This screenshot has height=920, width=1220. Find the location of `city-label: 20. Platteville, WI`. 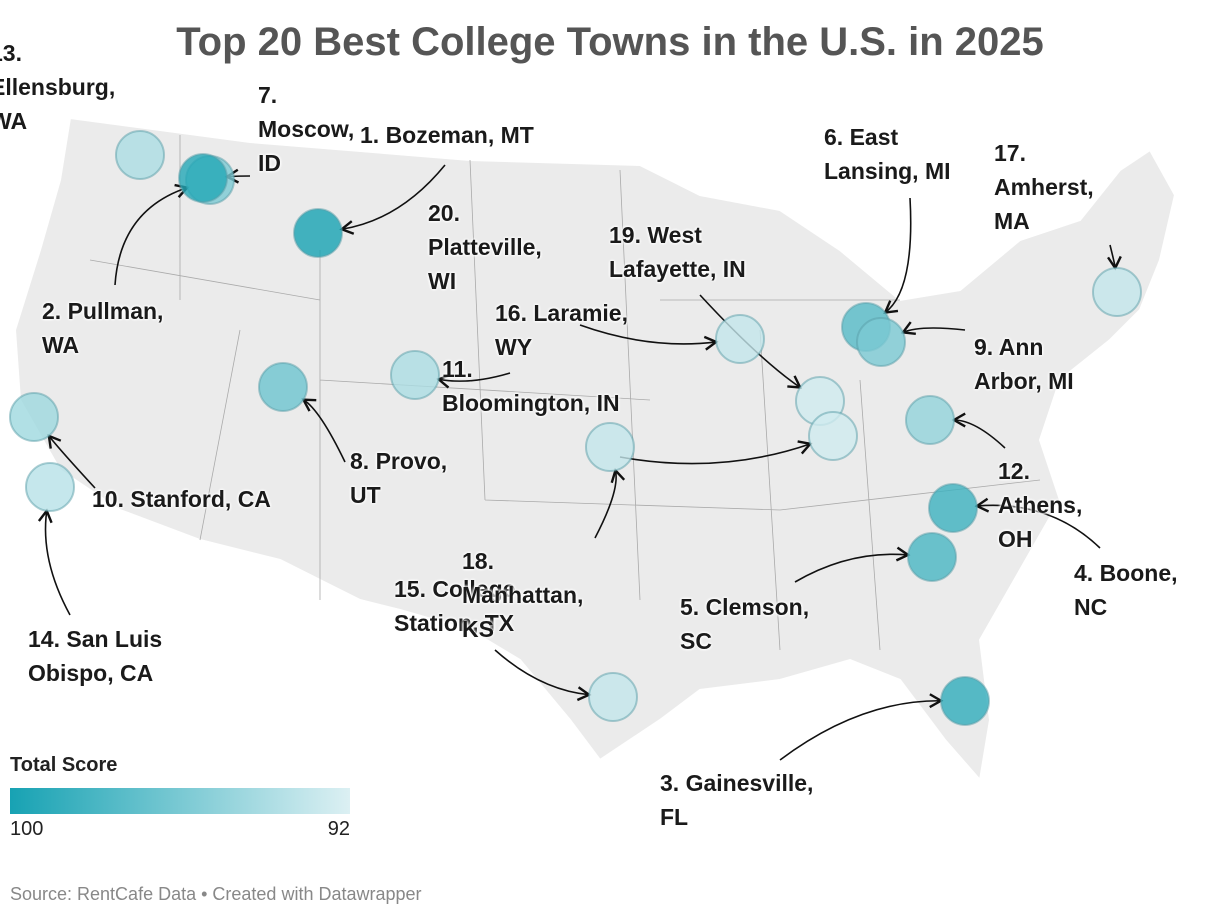

city-label: 20. Platteville, WI is located at coordinates (485, 247).